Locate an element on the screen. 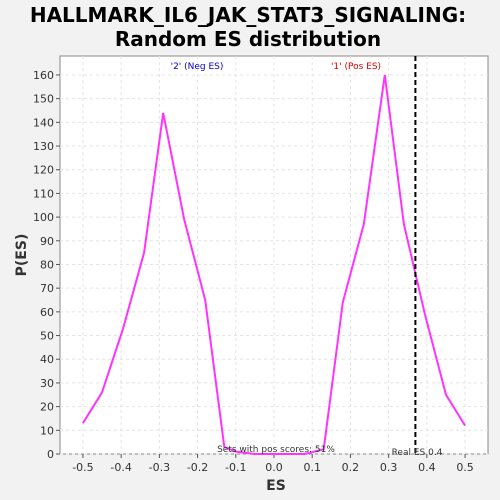  x-tick-label: 0.4 is located at coordinates (427, 467).